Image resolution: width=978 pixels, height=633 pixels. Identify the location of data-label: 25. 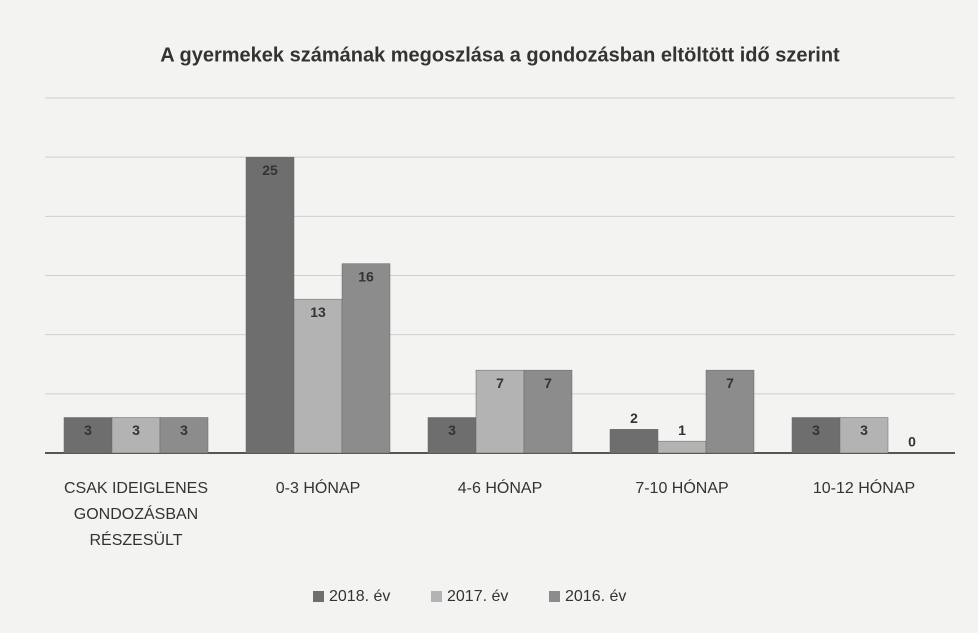
(270, 170).